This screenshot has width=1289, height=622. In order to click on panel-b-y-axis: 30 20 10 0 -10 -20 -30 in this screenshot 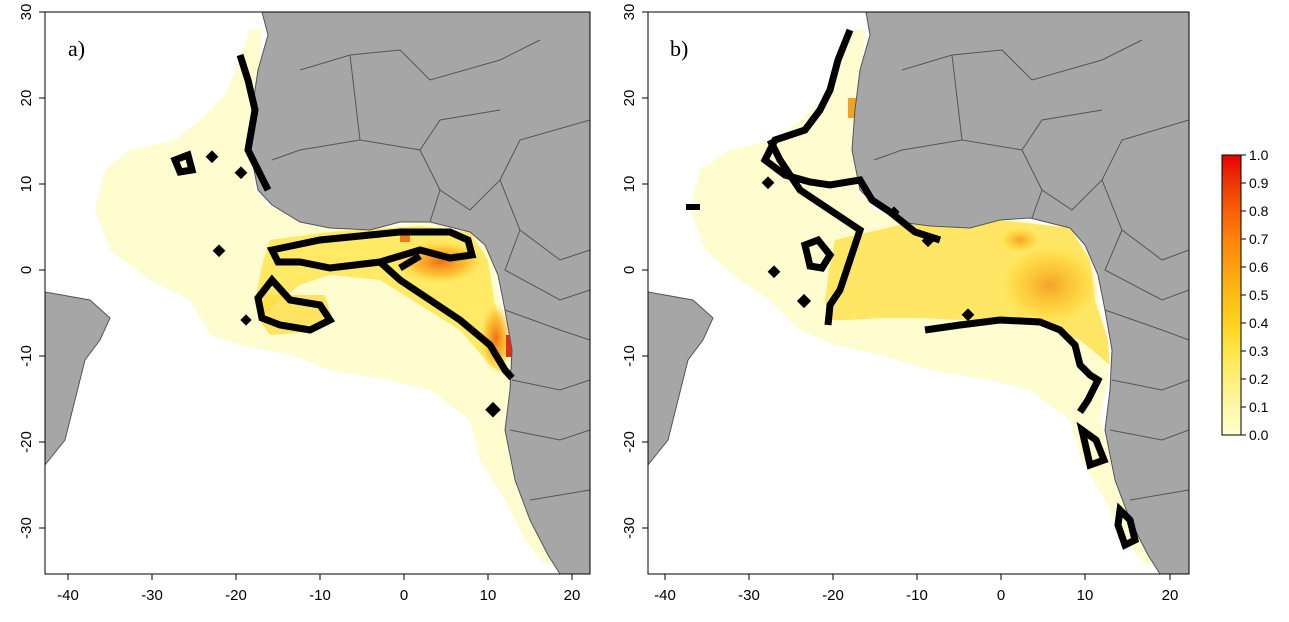, I will do `click(635, 271)`.